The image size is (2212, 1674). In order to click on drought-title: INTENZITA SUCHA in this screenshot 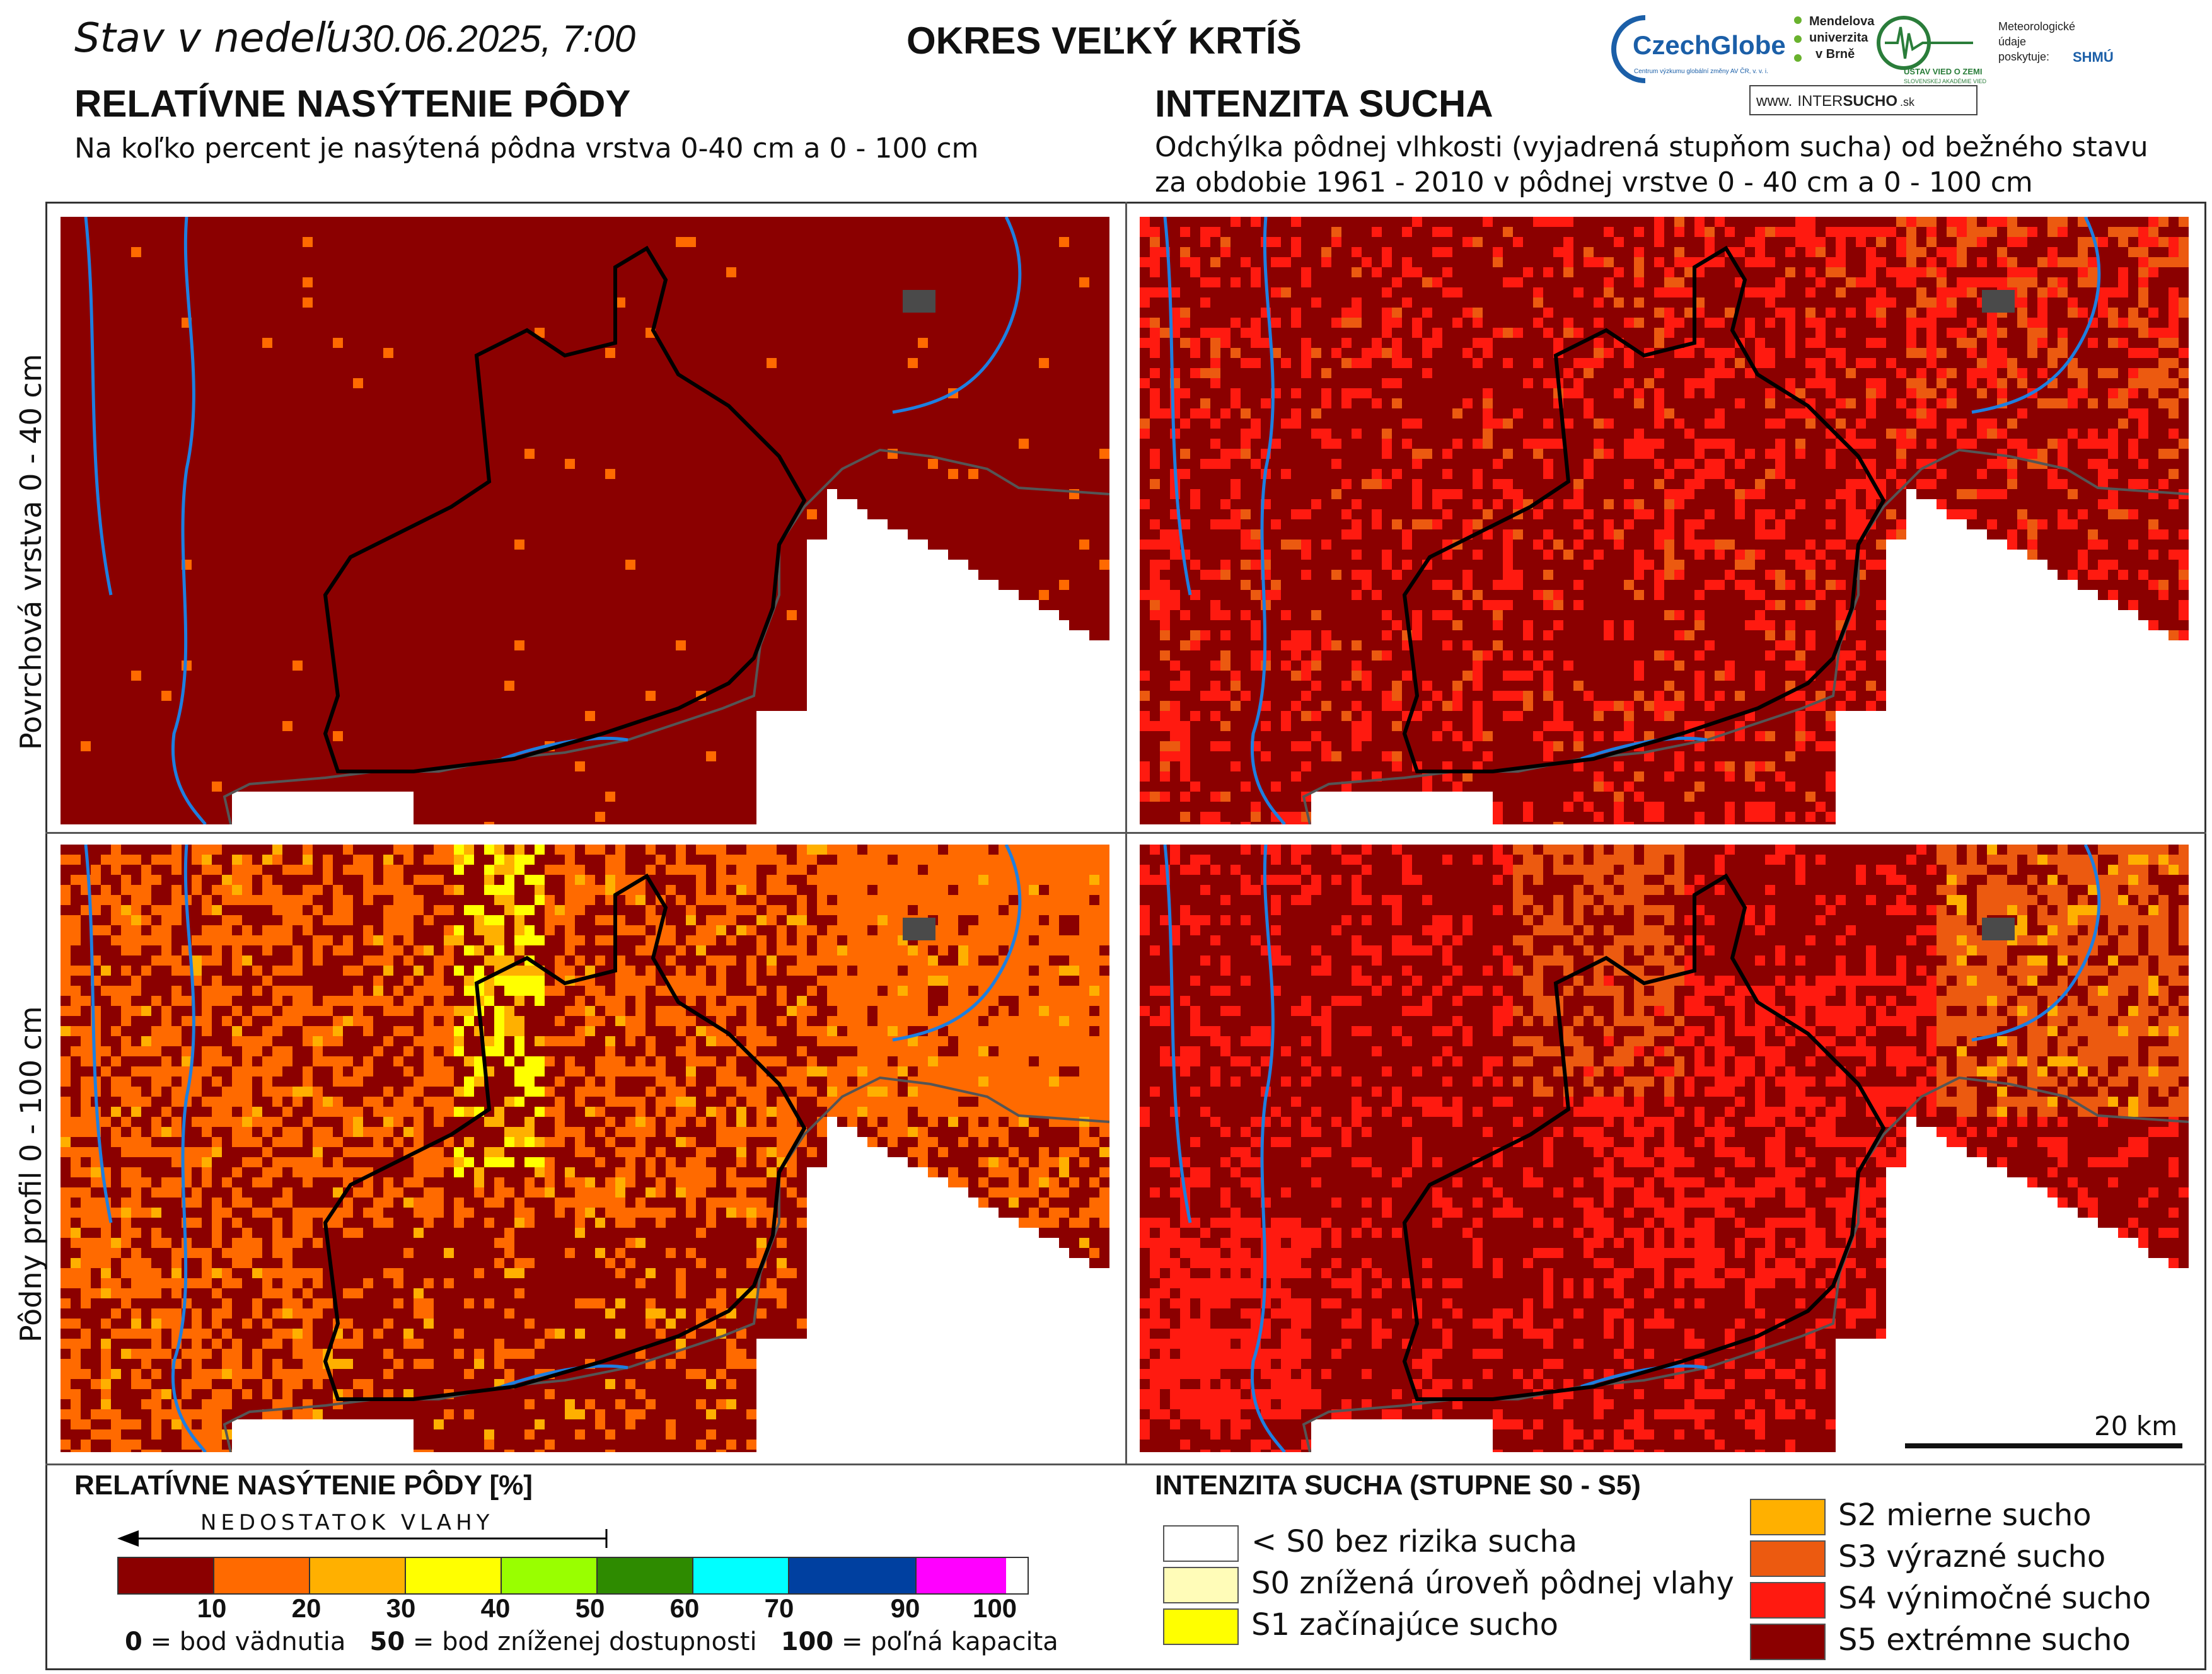, I will do `click(1324, 103)`.